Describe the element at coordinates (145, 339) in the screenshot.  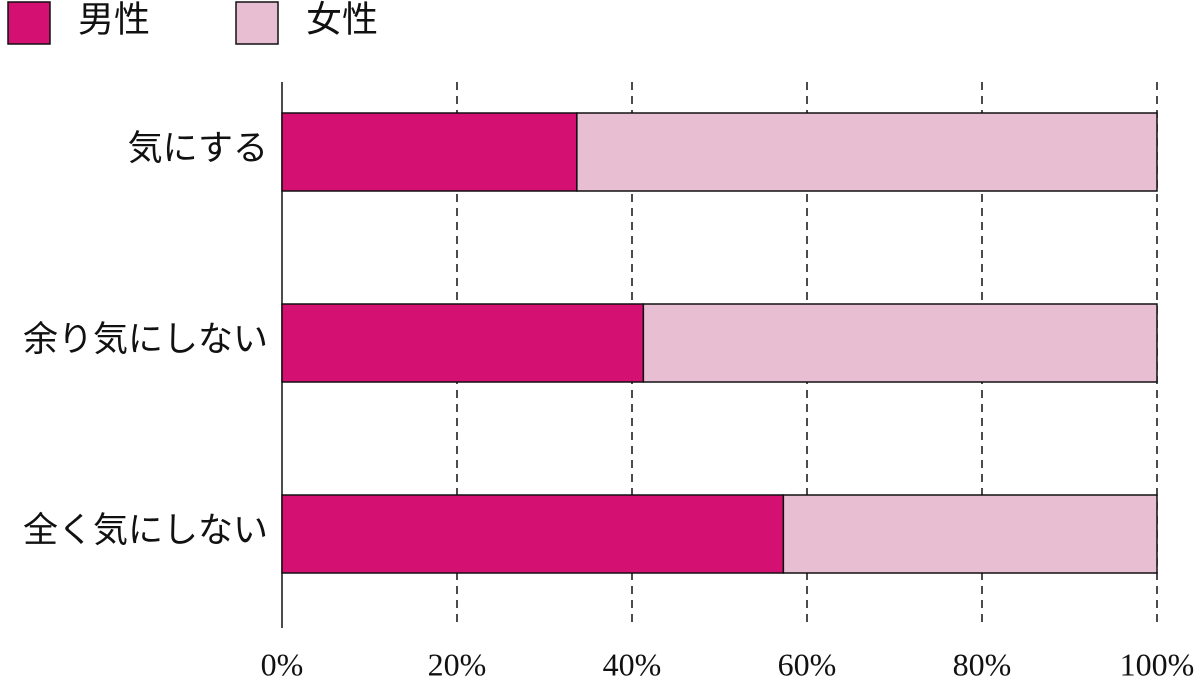
I see `y-tick-label: 余り気にしない` at that location.